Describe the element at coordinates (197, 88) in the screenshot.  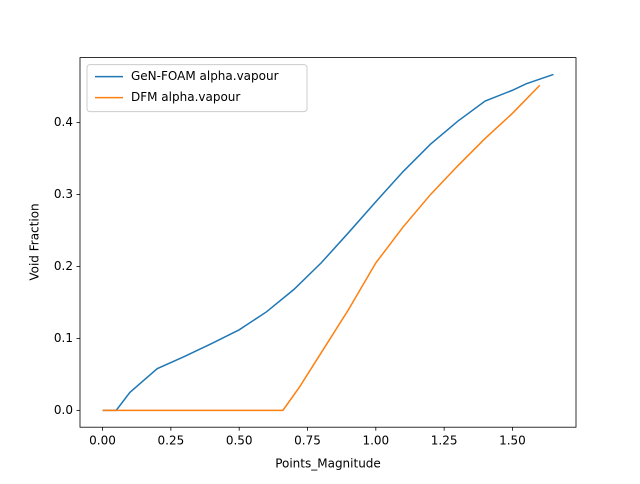
I see `legend-box` at that location.